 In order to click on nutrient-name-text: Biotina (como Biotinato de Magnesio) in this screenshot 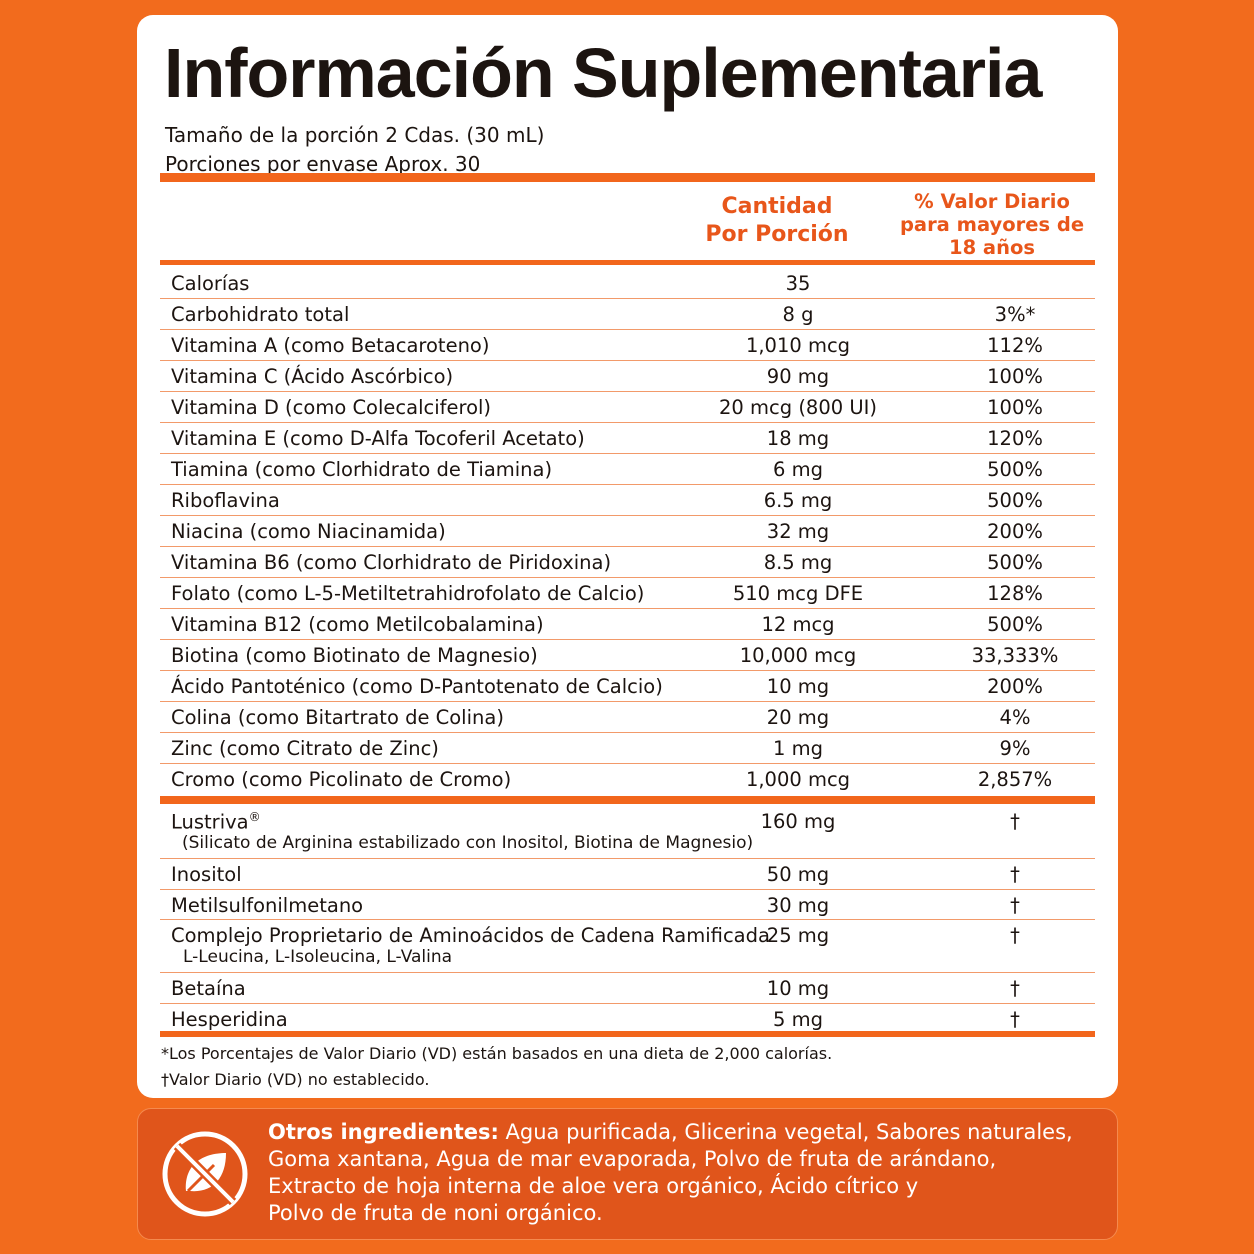, I will do `click(354, 655)`.